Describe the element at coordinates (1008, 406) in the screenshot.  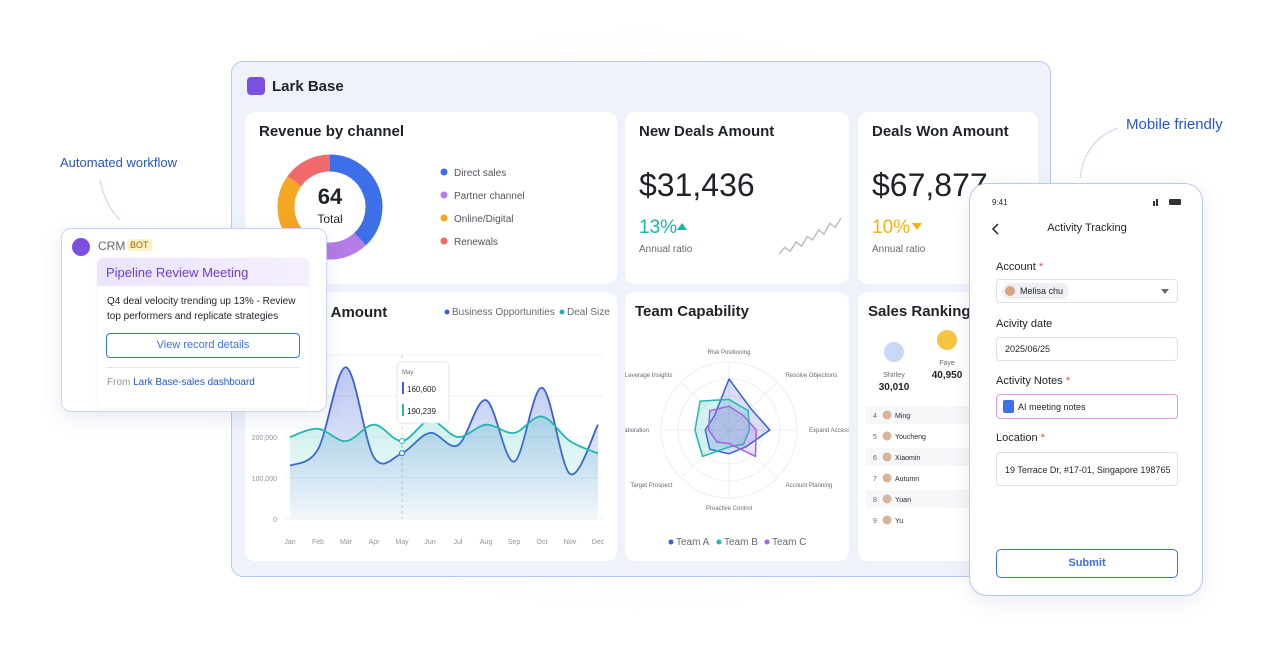
I see `doc-icon` at that location.